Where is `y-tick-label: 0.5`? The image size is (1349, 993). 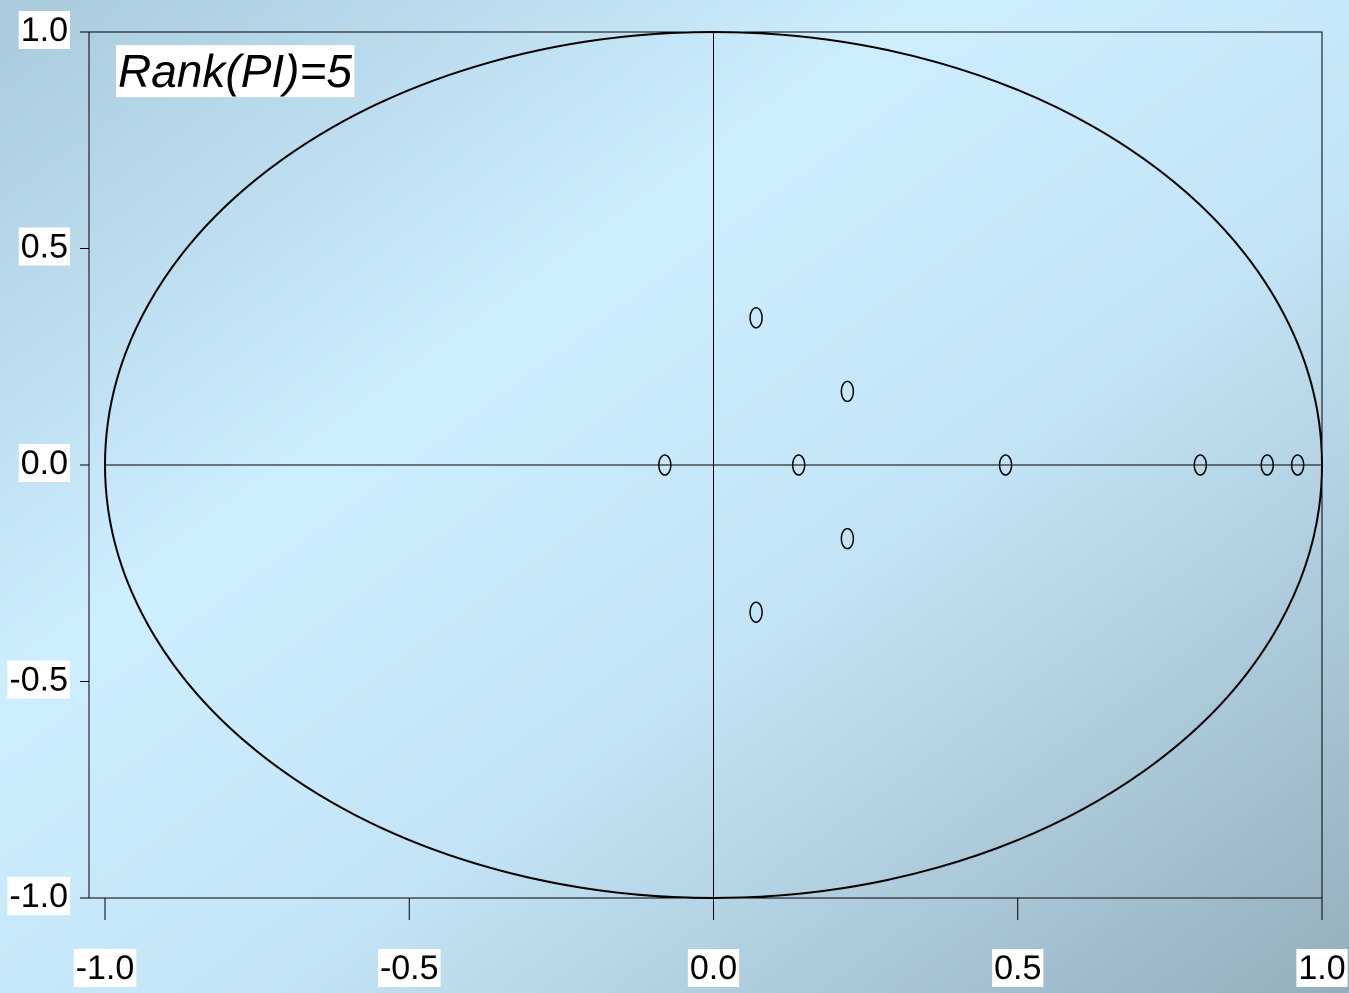
y-tick-label: 0.5 is located at coordinates (44, 246).